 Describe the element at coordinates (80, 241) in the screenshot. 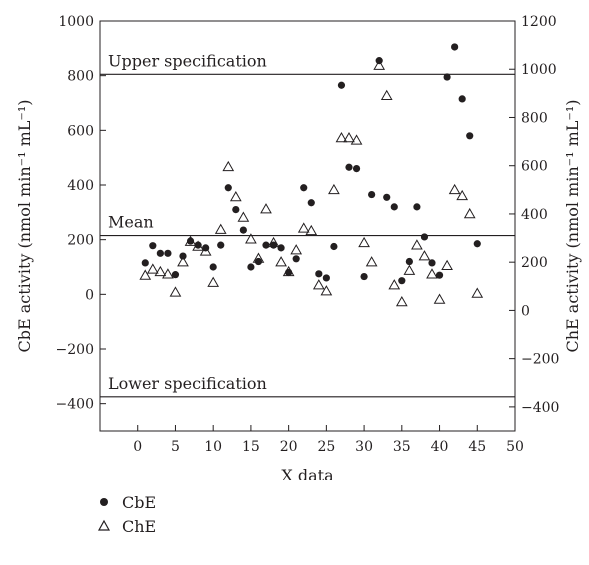

I see `y-left-tick-label: 200` at that location.